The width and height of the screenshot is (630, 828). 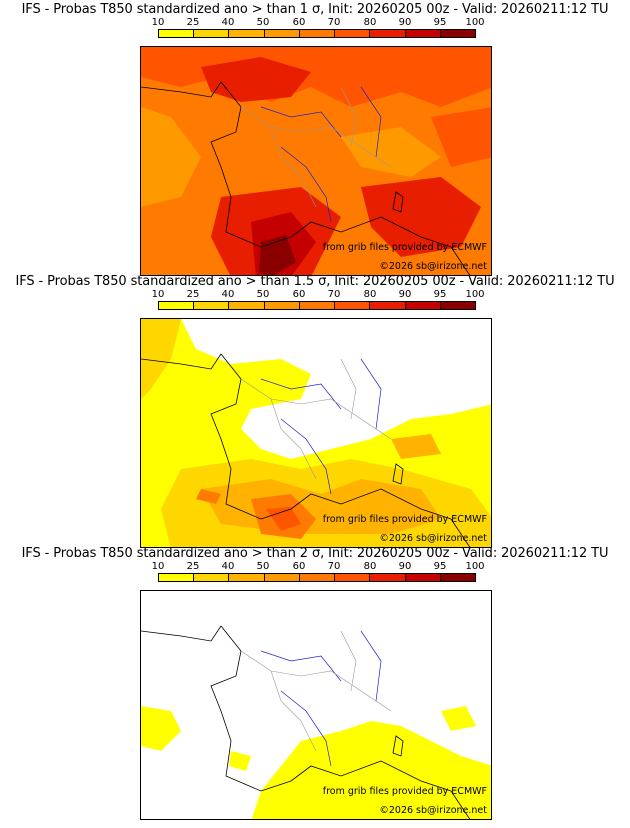 What do you see at coordinates (334, 566) in the screenshot?
I see `colorbar-tick: 70` at bounding box center [334, 566].